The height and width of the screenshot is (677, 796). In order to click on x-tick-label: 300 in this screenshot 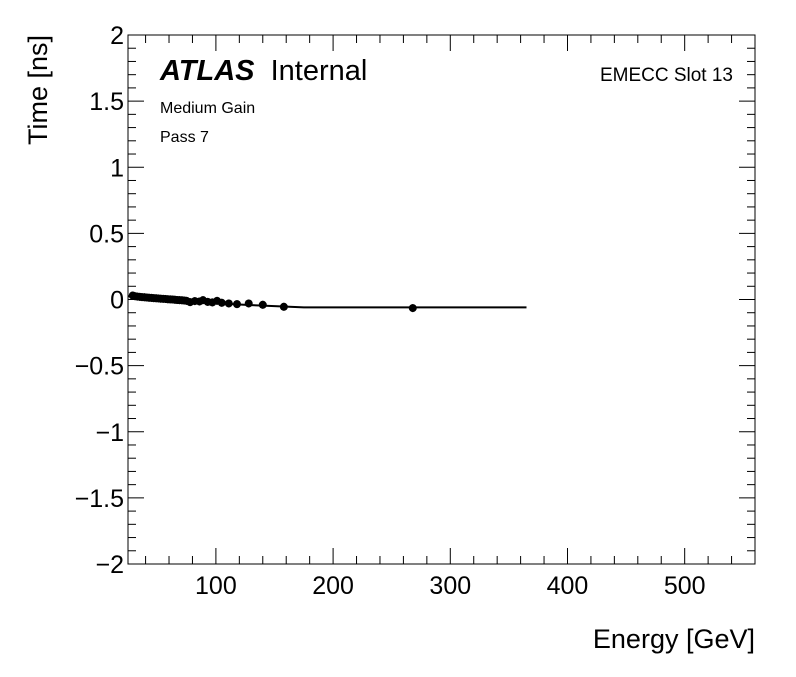, I will do `click(450, 586)`.